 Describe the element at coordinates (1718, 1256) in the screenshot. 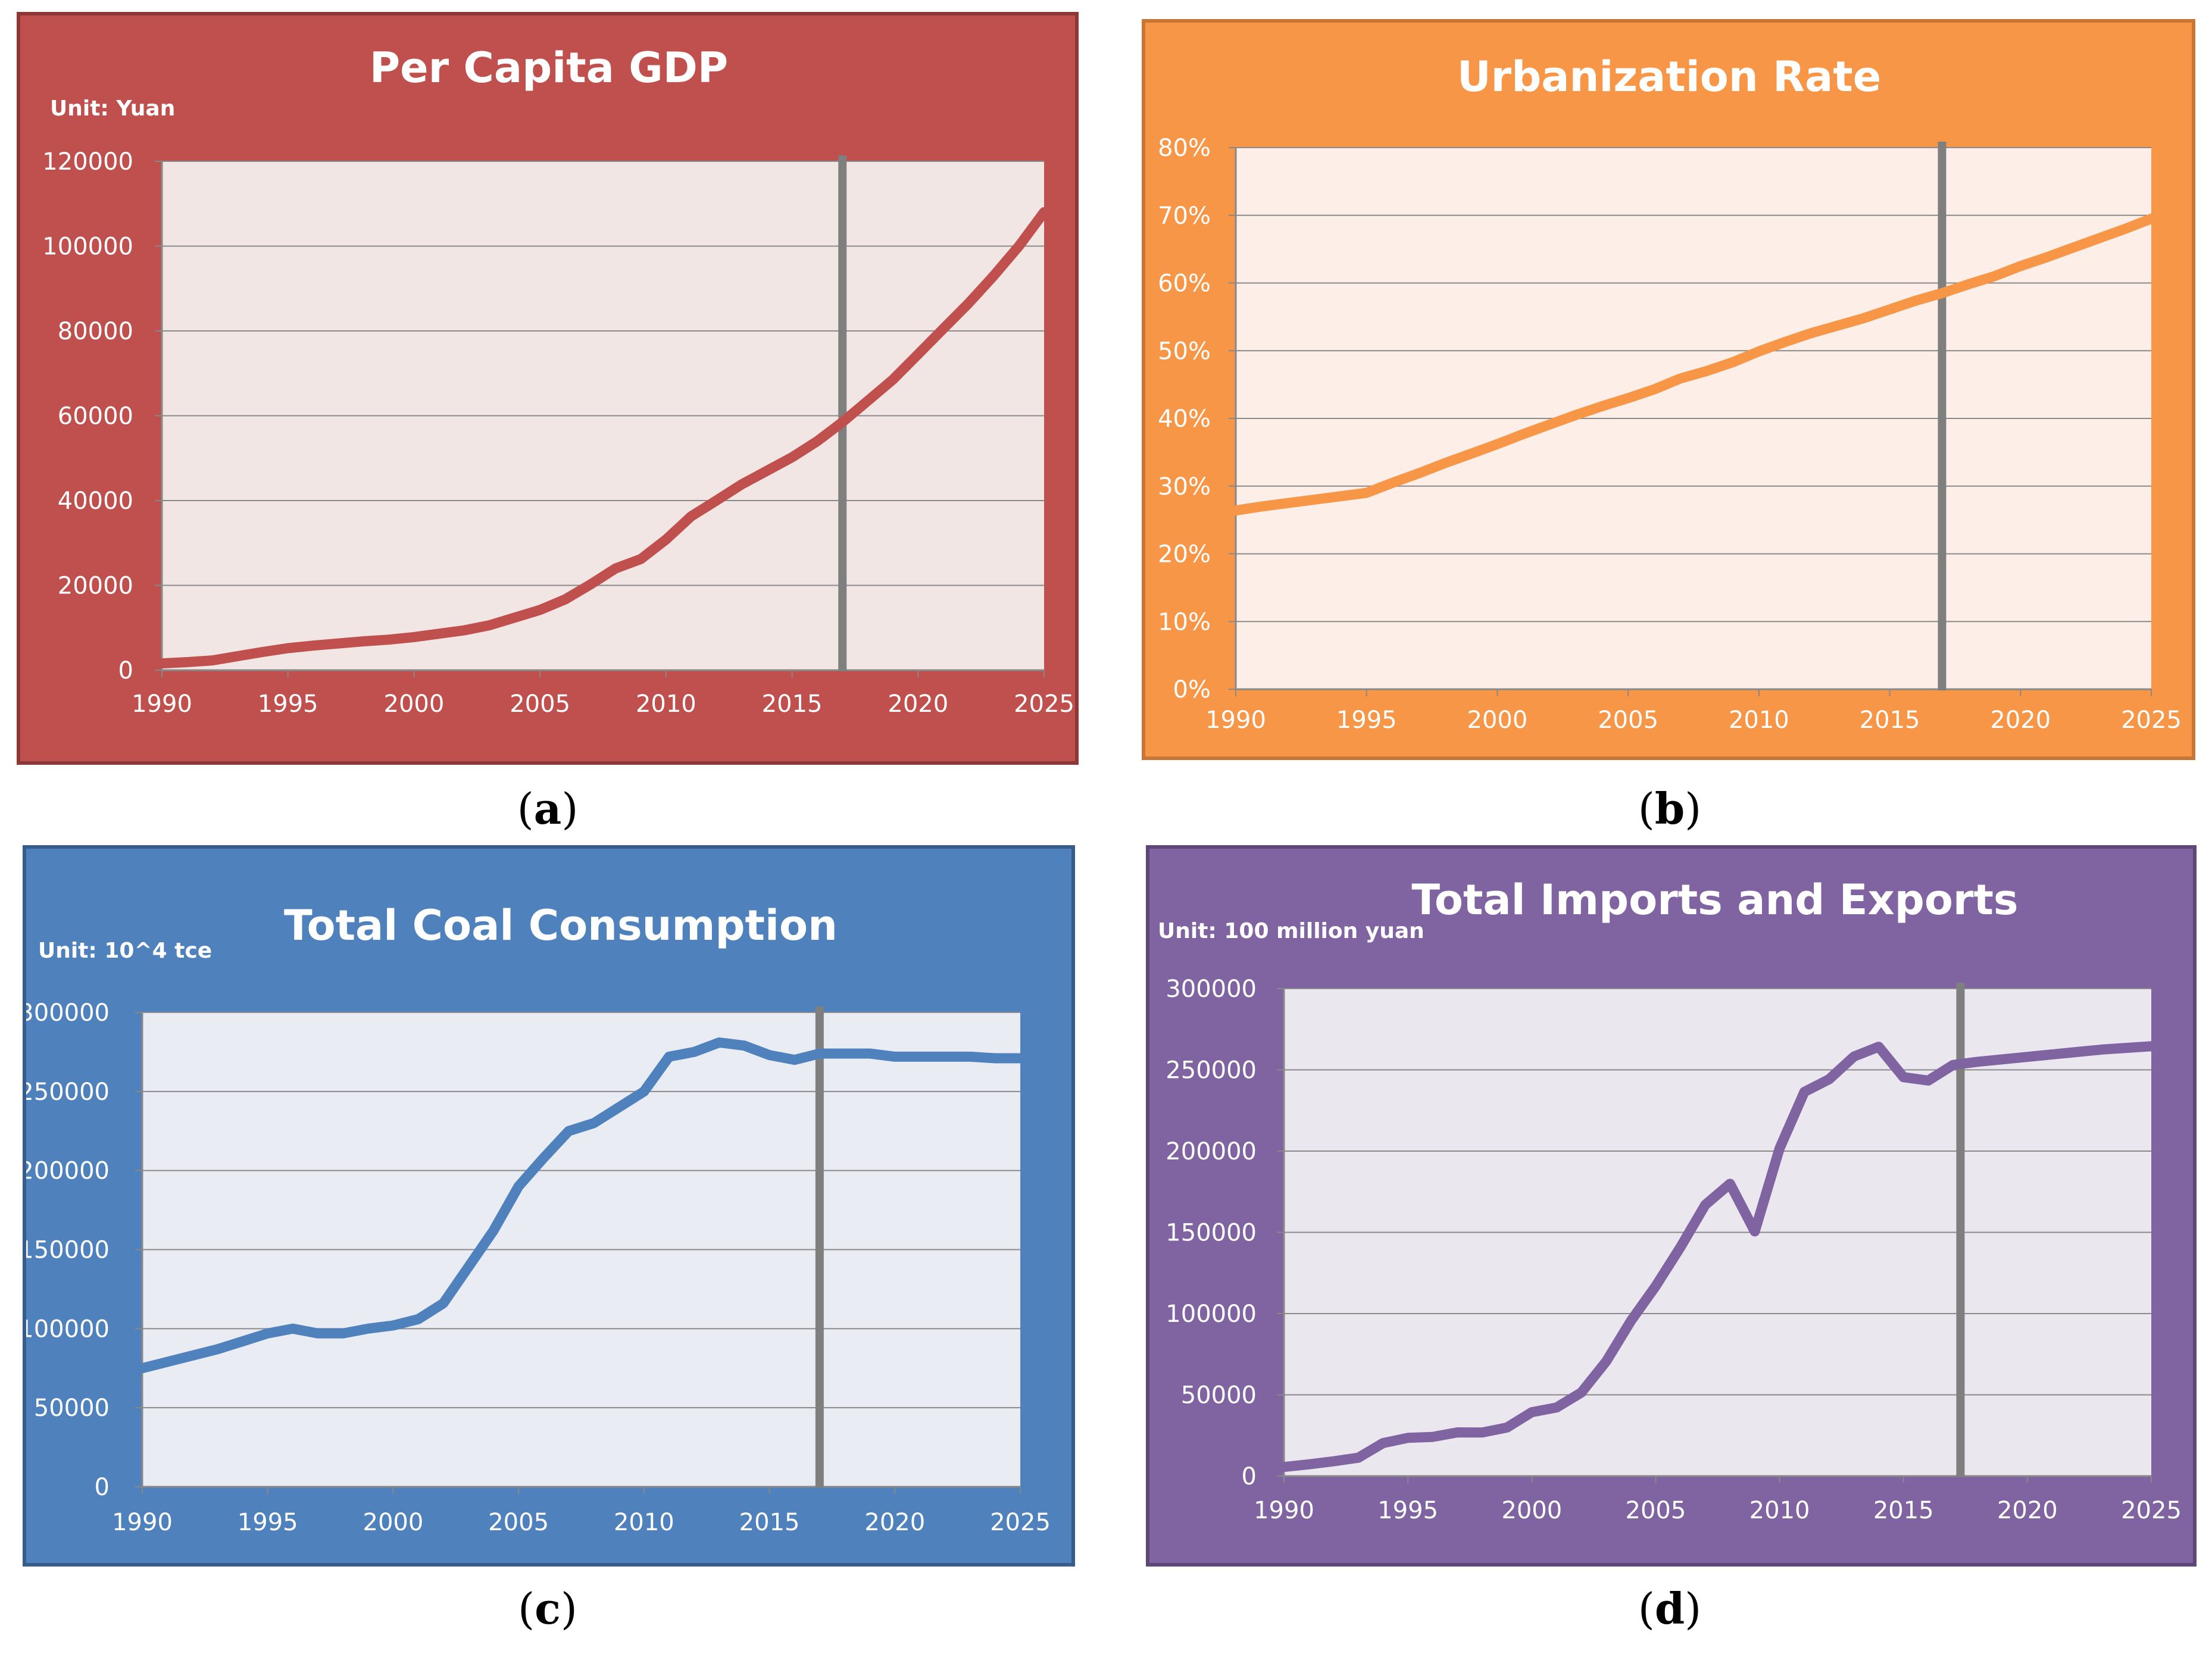

I see `series-line-total-imports-and-exports` at that location.